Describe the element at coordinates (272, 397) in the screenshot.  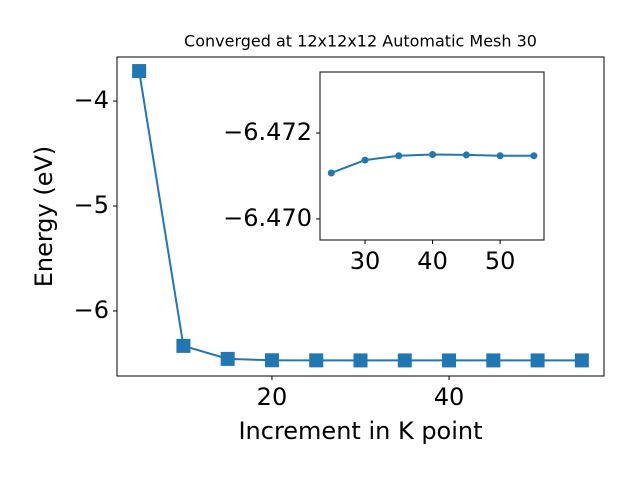
I see `x-tick-label: 20` at that location.